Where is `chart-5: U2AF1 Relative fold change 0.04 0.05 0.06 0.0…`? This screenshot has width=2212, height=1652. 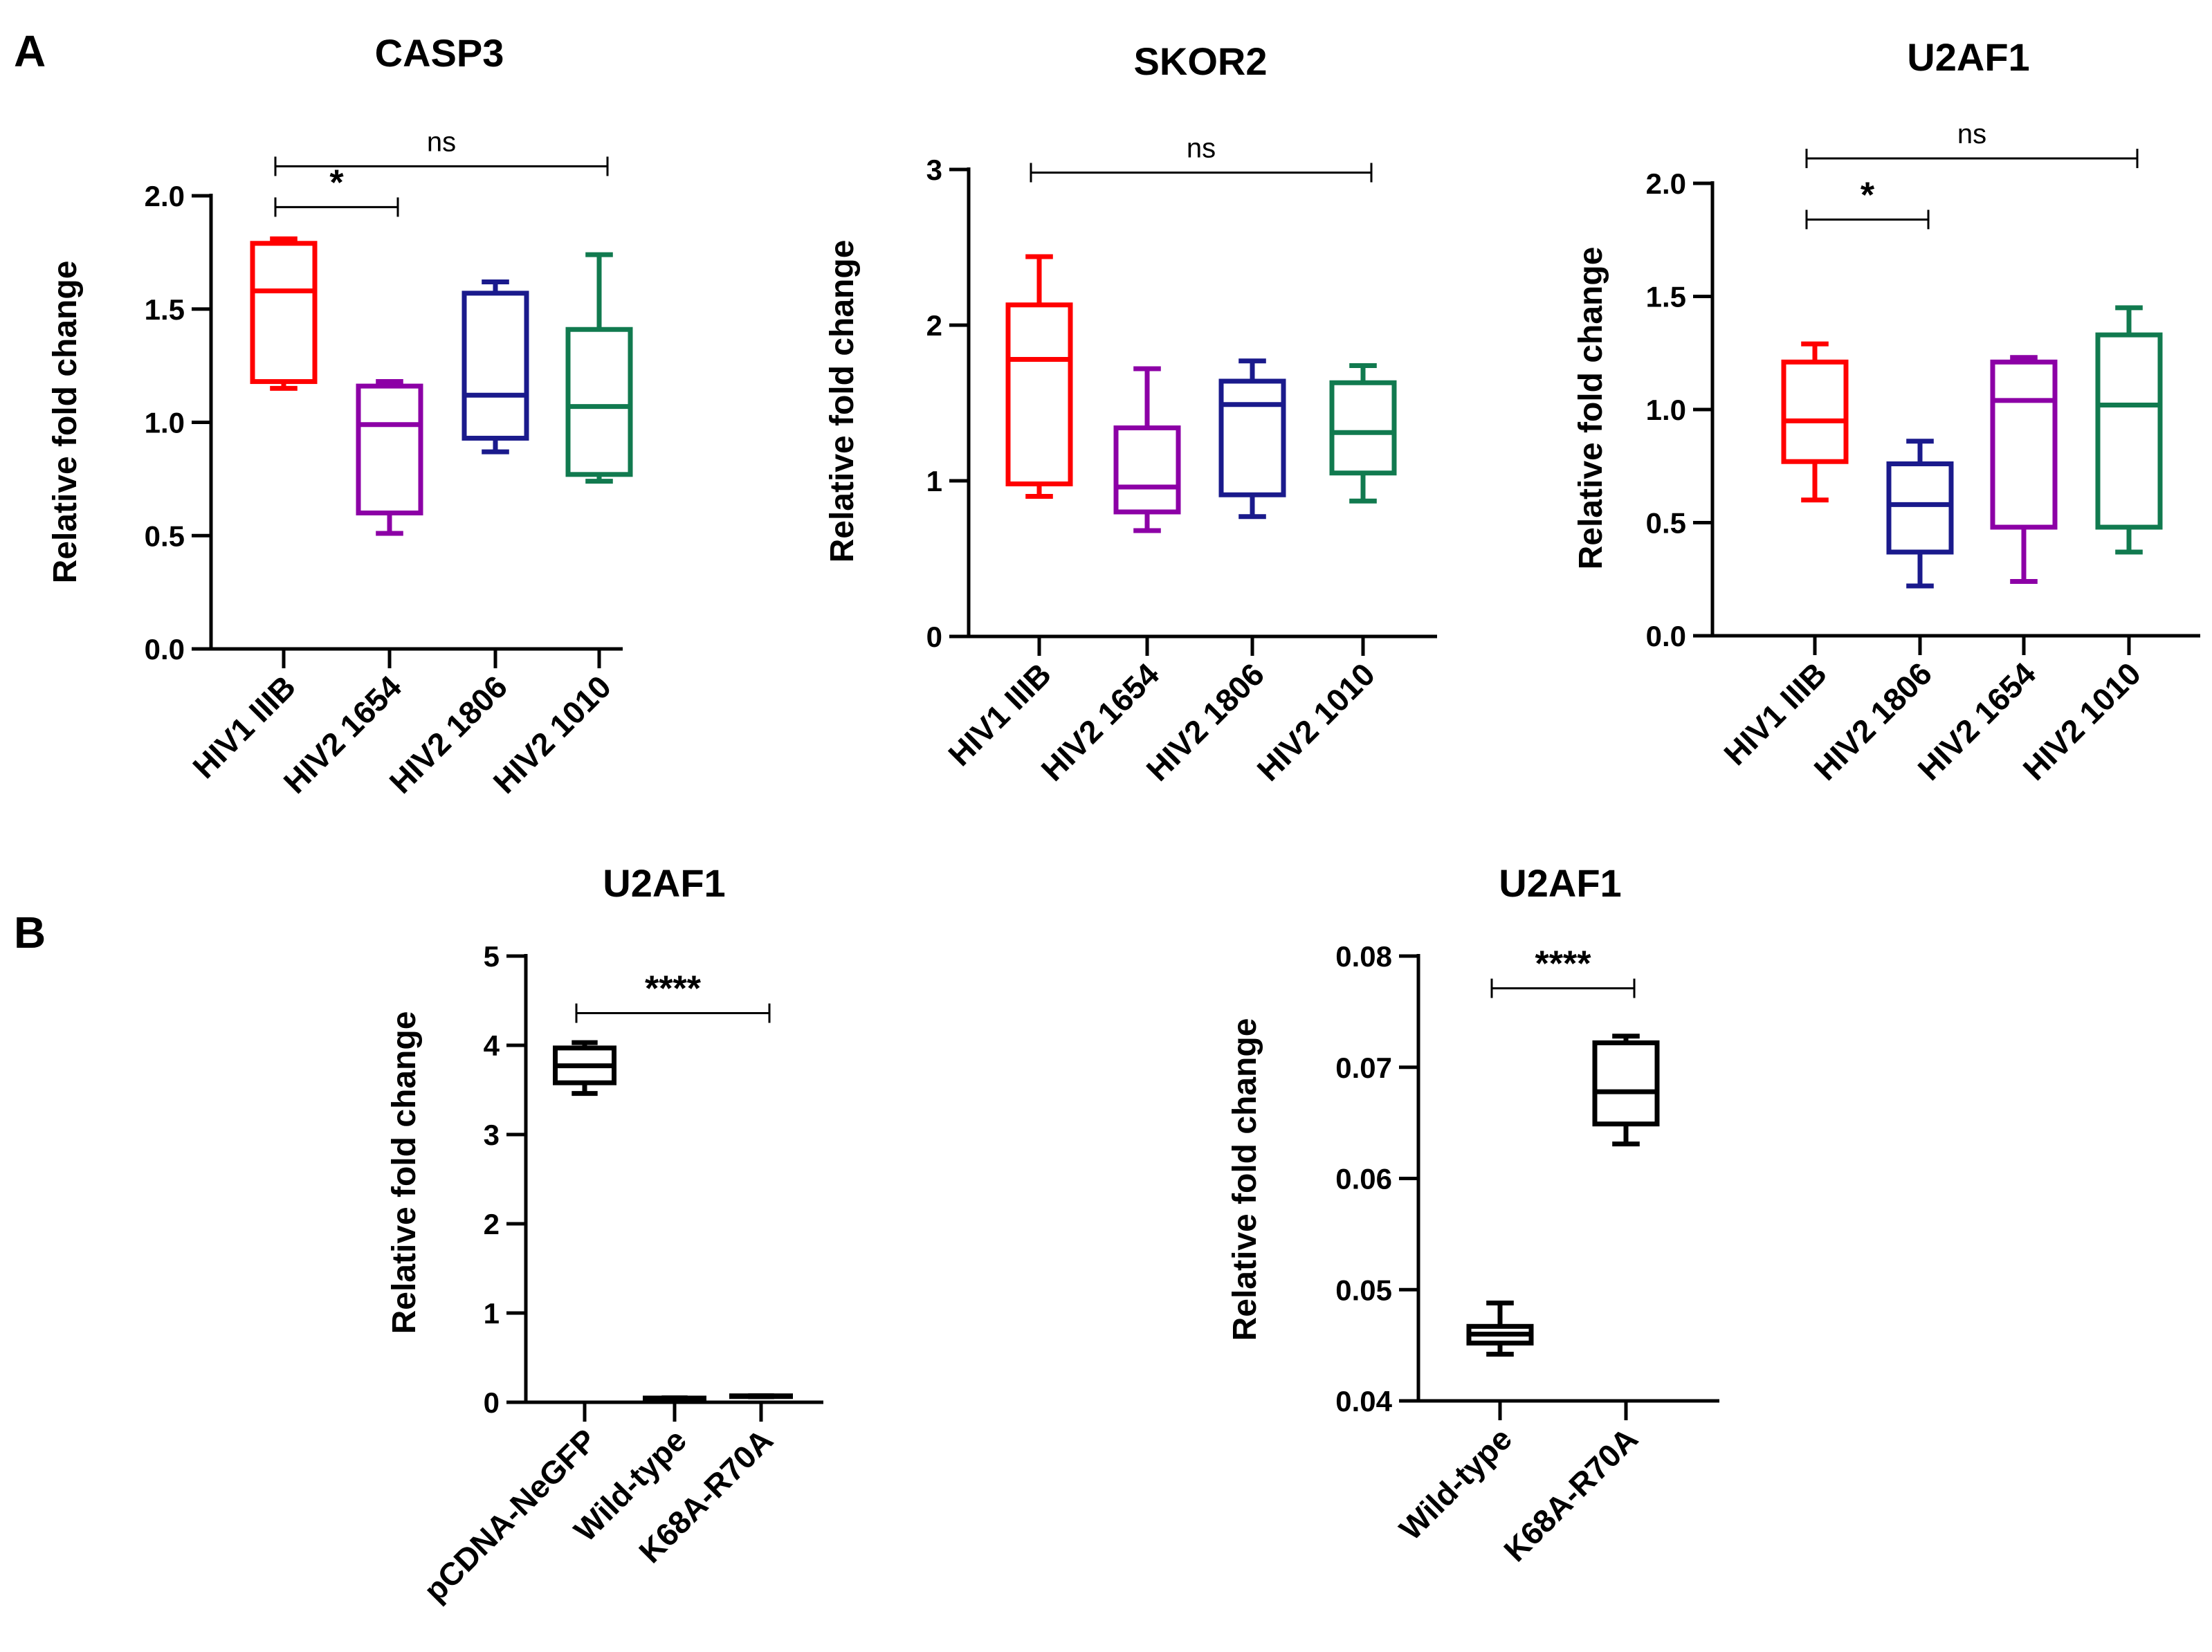 chart-5: U2AF1 Relative fold change 0.04 0.05 0.06 0.0… is located at coordinates (1473, 1214).